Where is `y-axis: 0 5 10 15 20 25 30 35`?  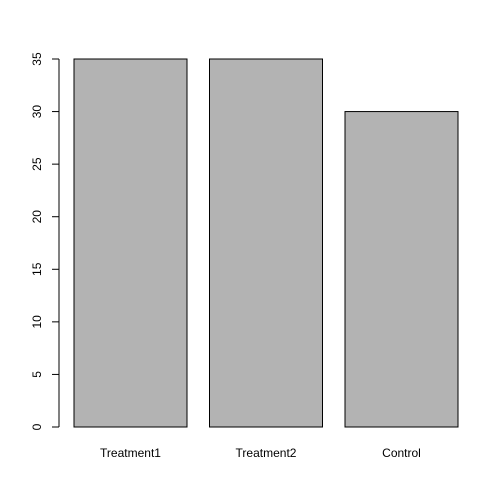
y-axis: 0 5 10 15 20 25 30 35 is located at coordinates (45, 241).